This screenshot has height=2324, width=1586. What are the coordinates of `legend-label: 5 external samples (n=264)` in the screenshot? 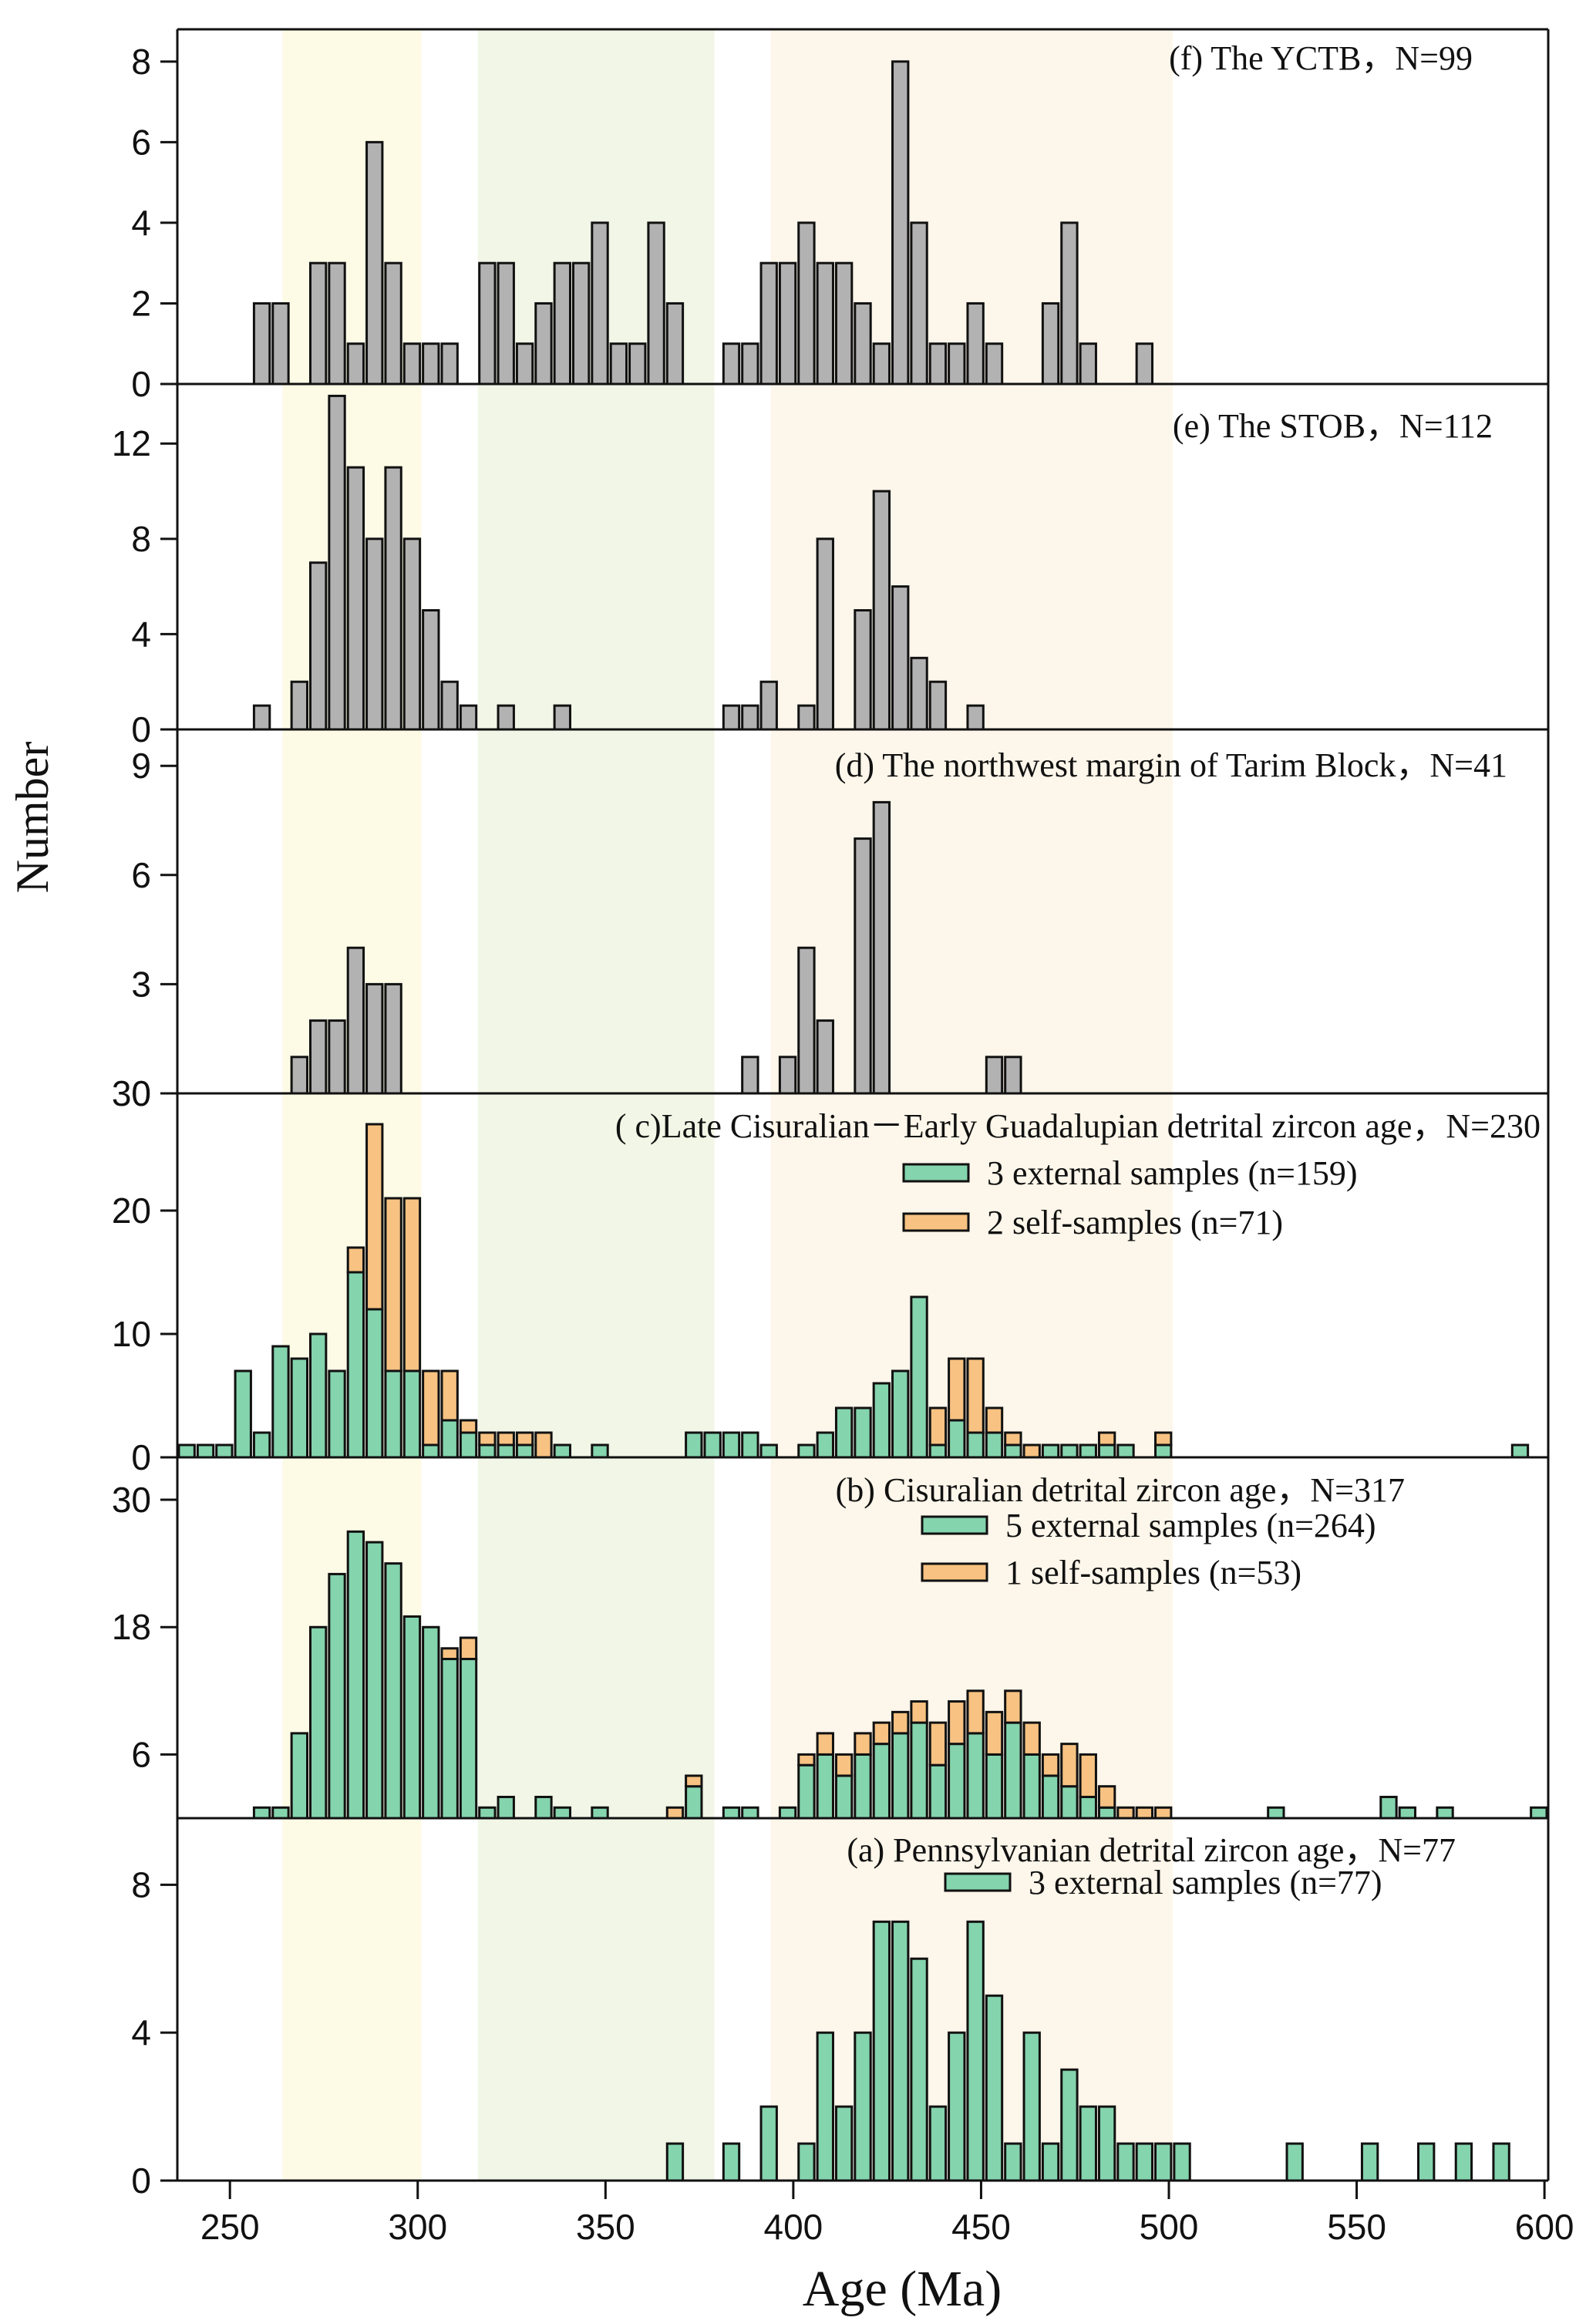 It's located at (1190, 1525).